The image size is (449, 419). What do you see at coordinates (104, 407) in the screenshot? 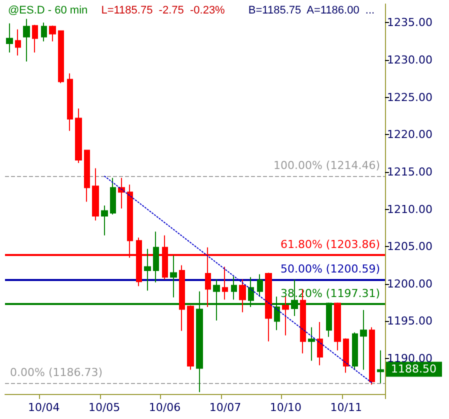
I see `x-tick-label: 10/05` at bounding box center [104, 407].